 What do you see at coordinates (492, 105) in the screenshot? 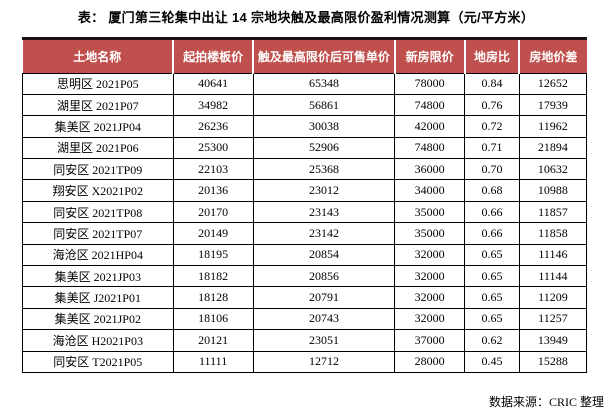
I see `value-cell: 0.76` at bounding box center [492, 105].